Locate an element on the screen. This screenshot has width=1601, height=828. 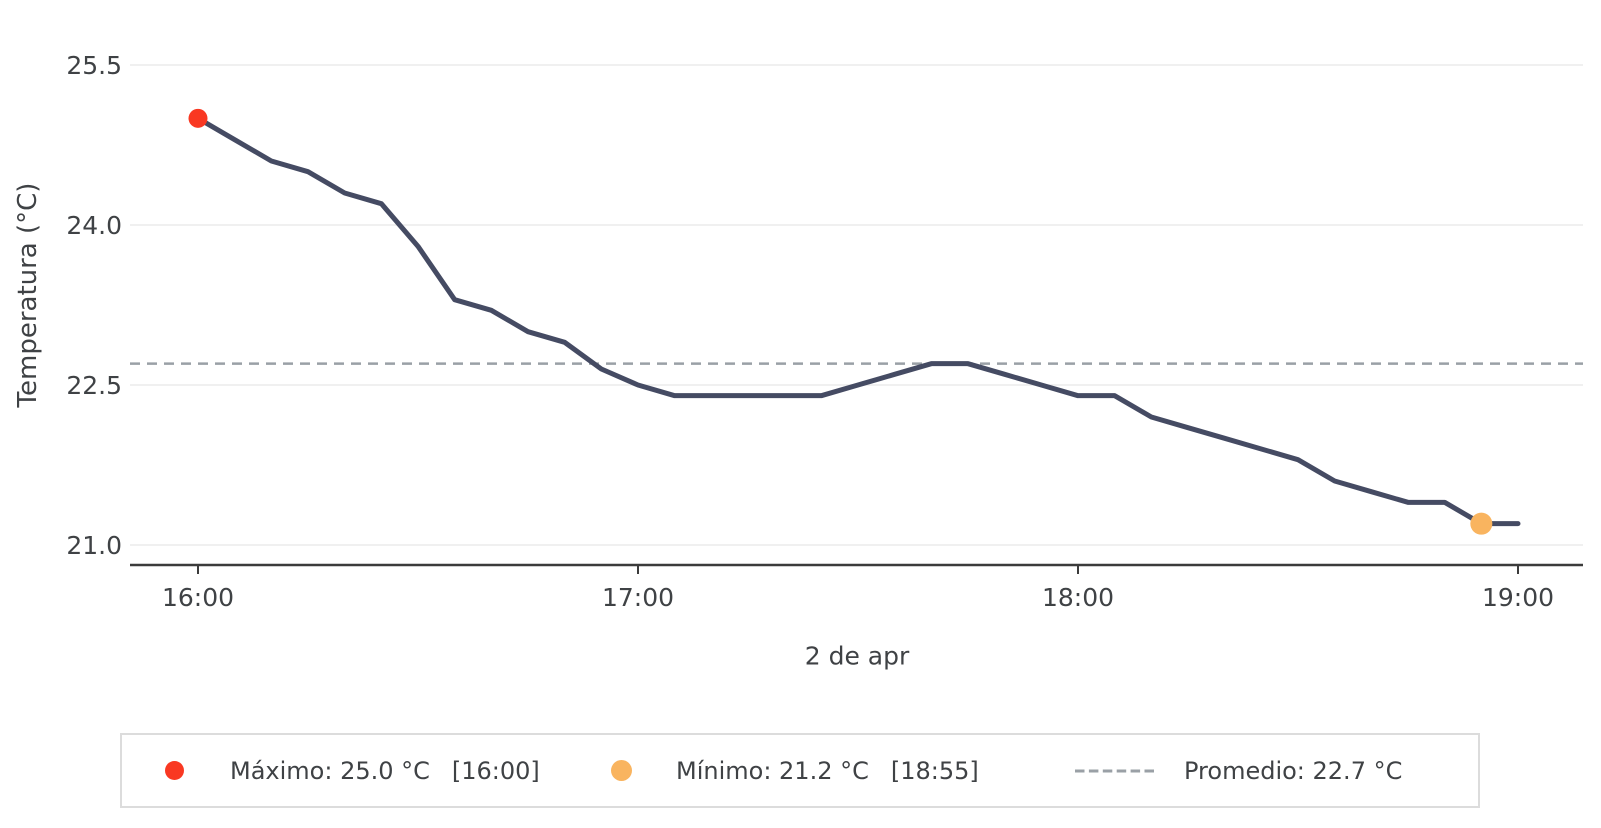
x-tick-label: 16:00 is located at coordinates (198, 597).